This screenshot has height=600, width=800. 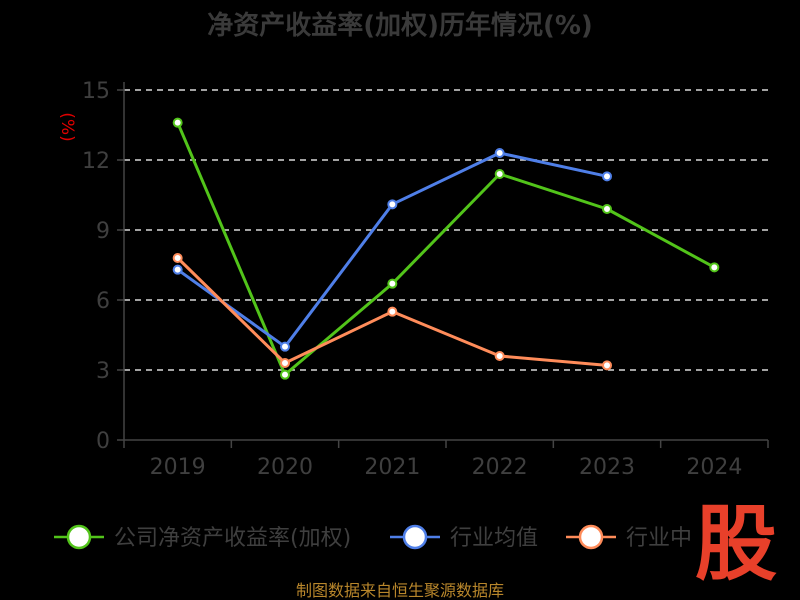 What do you see at coordinates (373, 537) in the screenshot?
I see `legend: 公司净资产收益率(加权) 行业均值 行业中` at bounding box center [373, 537].